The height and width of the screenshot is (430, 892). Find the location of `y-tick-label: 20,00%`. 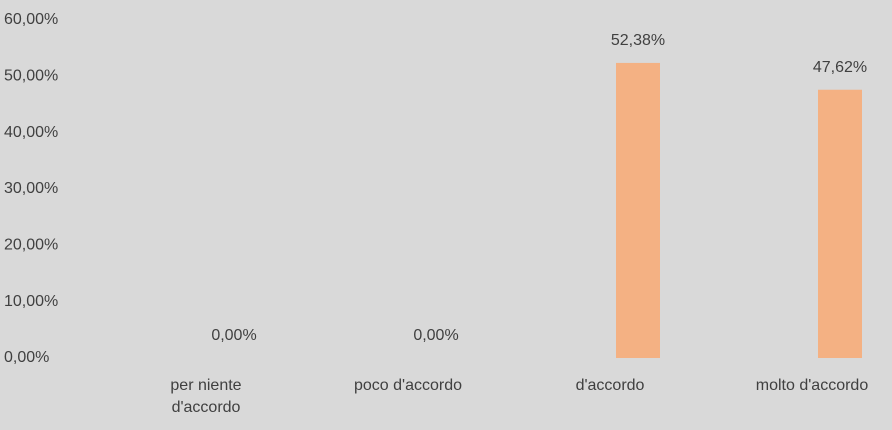

y-tick-label: 20,00% is located at coordinates (31, 245).